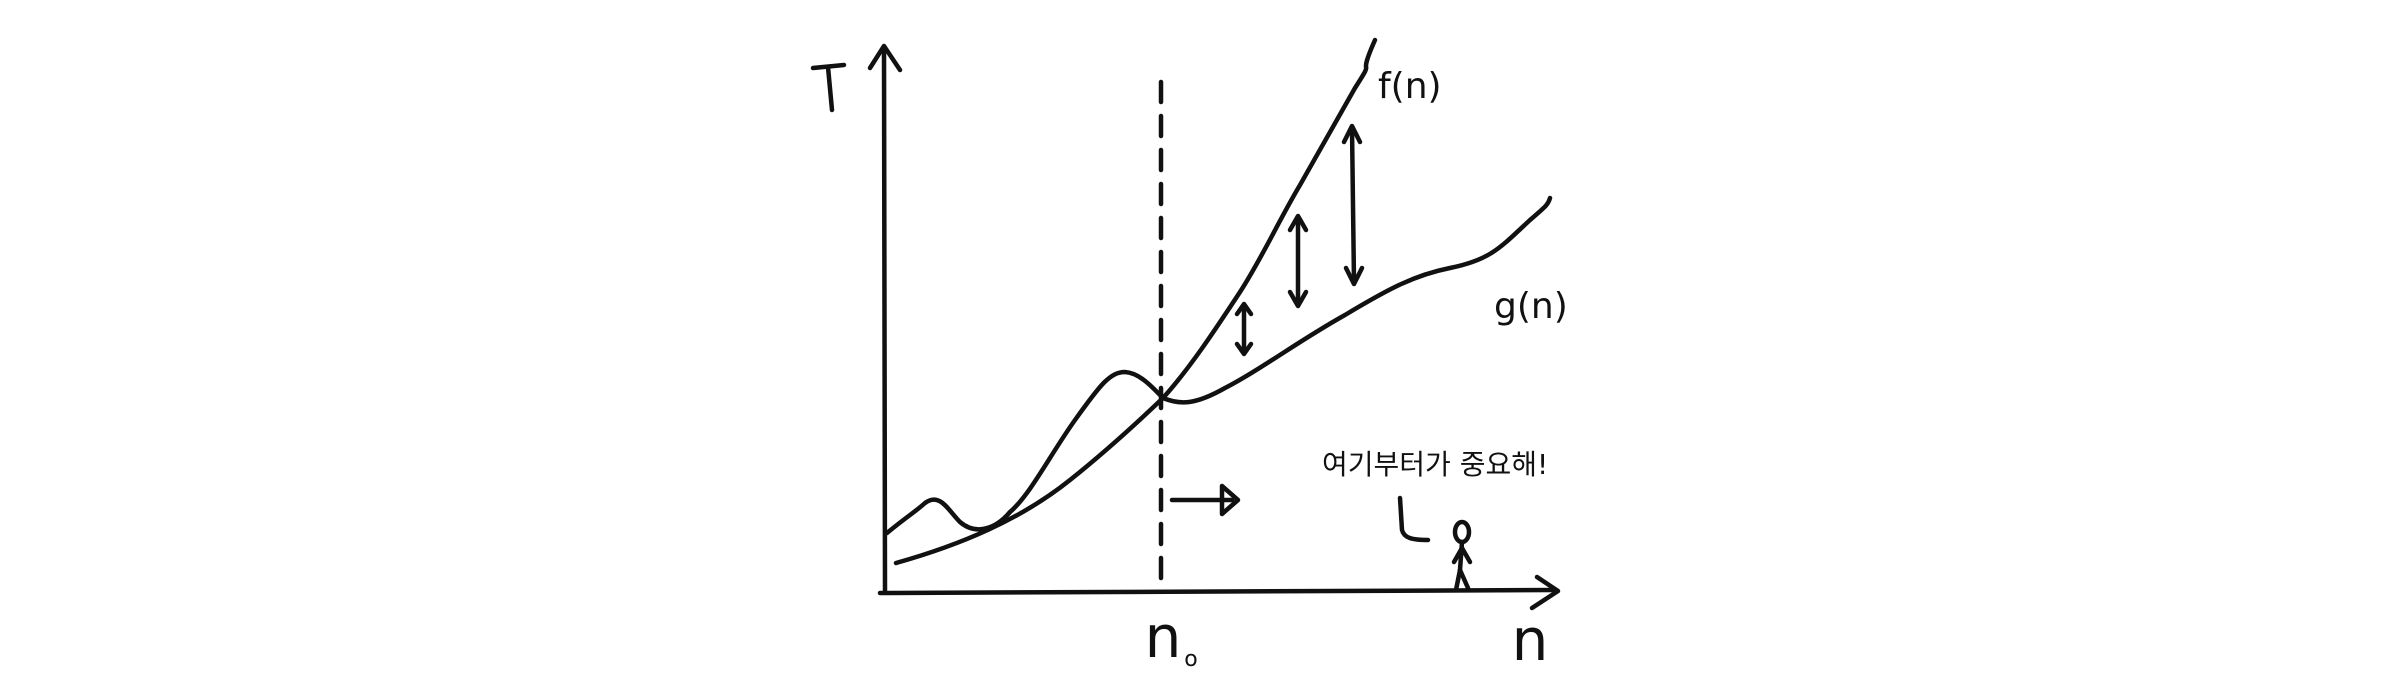  What do you see at coordinates (1462, 556) in the screenshot?
I see `stick-figure-icon` at bounding box center [1462, 556].